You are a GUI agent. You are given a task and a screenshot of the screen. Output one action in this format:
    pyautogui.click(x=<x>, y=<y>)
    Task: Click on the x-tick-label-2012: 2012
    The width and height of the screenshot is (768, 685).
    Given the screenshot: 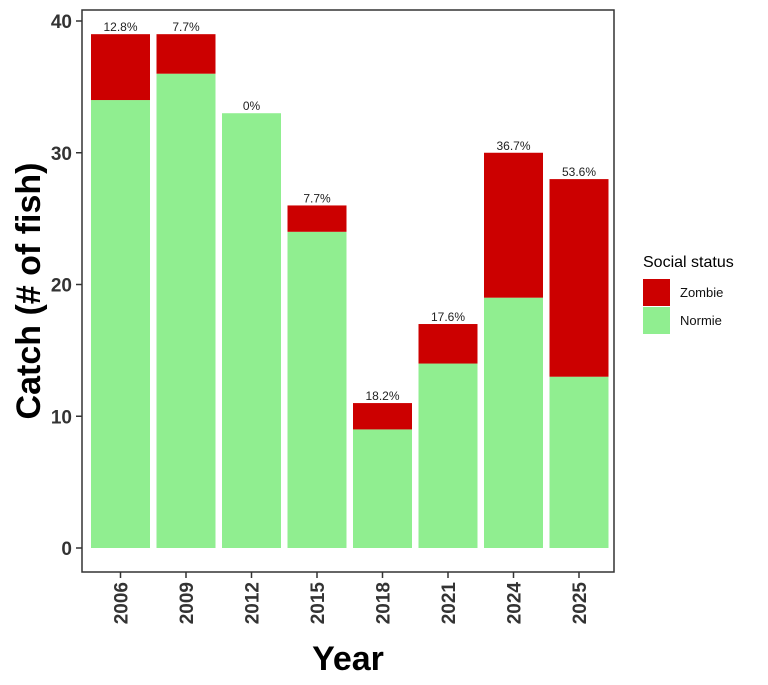 What is the action you would take?
    pyautogui.click(x=253, y=603)
    